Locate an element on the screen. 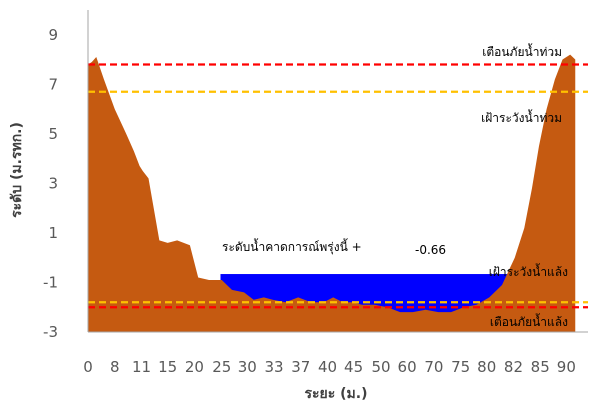 The image size is (589, 410). threshold-label-3: เตือนภัยน้ำแล้ง is located at coordinates (529, 321).